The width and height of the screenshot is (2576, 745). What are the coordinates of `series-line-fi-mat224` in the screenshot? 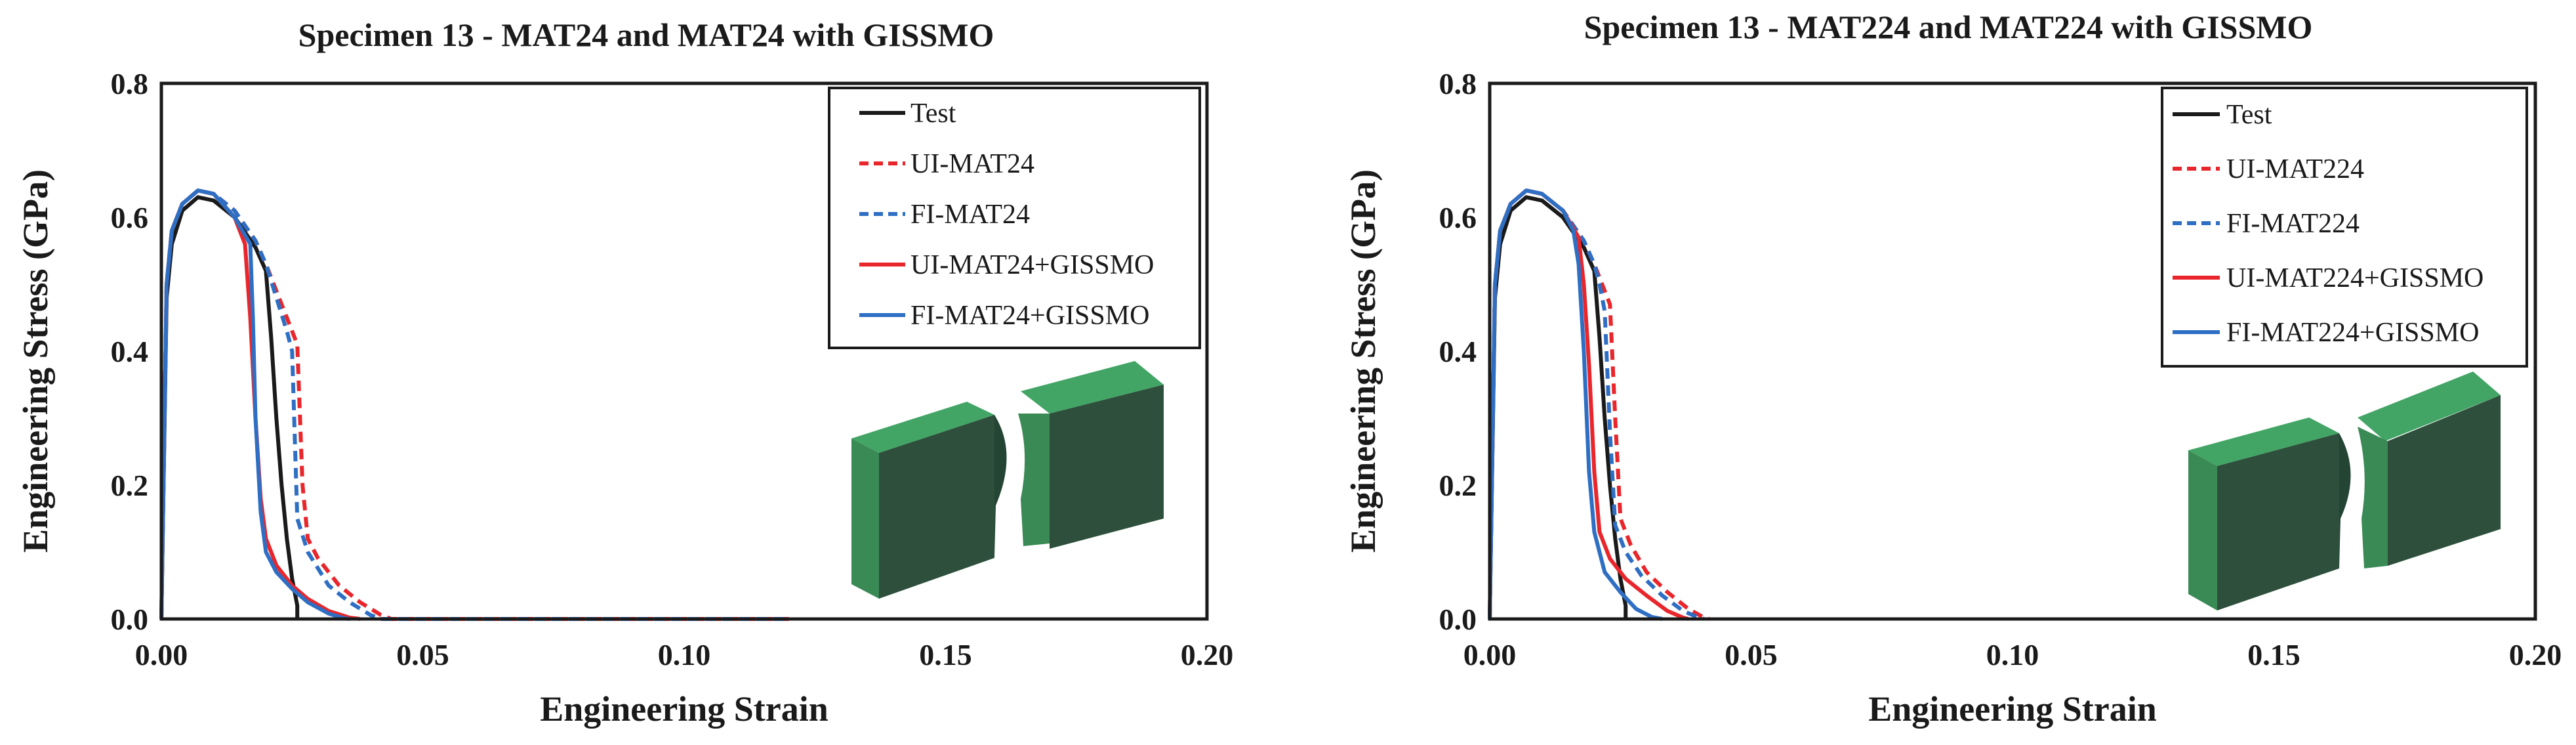 It's located at (1596, 404).